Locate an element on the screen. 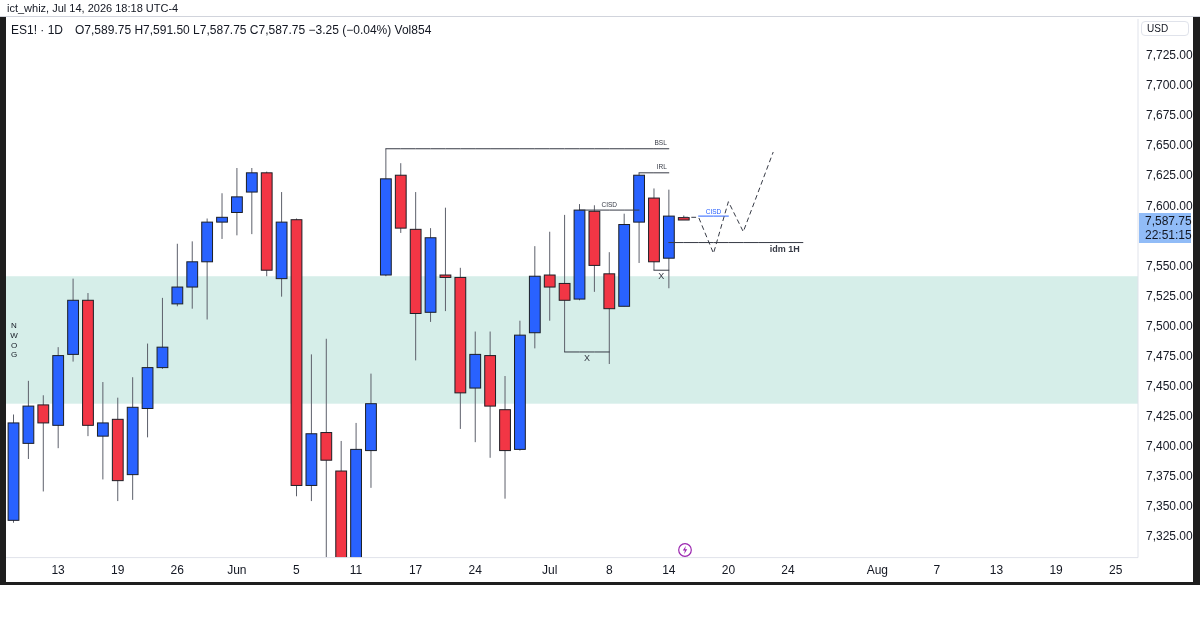 The width and height of the screenshot is (1200, 622). y-tick-label: 7,675.00 is located at coordinates (1170, 115).